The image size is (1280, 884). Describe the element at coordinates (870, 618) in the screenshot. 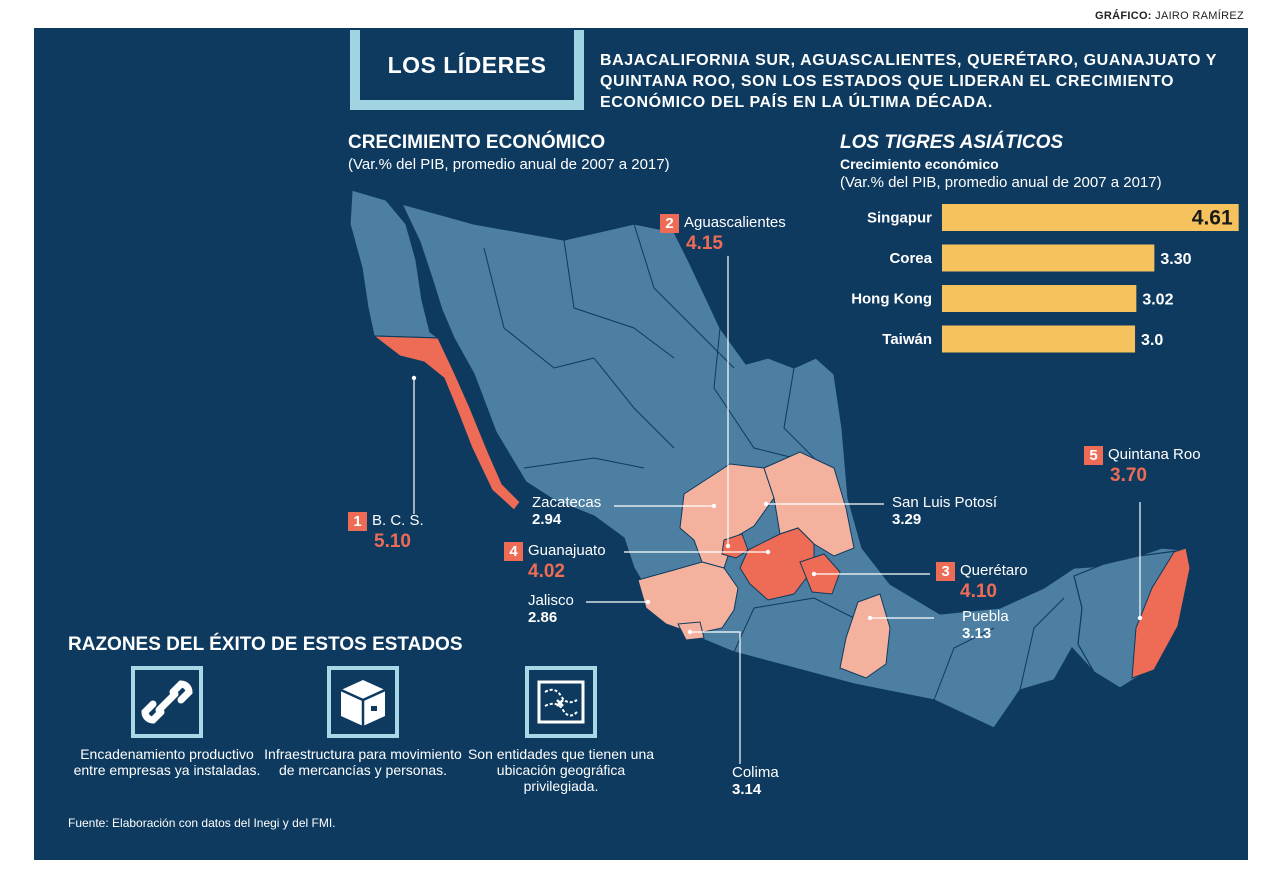

I see `dot-puebla` at that location.